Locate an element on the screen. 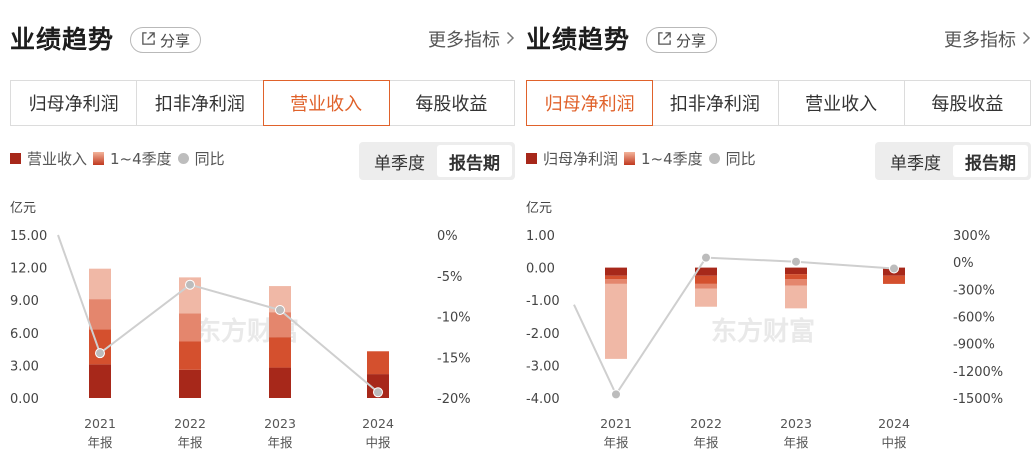 This screenshot has height=464, width=1031. y-left-tick-label: 1.00 is located at coordinates (540, 236).